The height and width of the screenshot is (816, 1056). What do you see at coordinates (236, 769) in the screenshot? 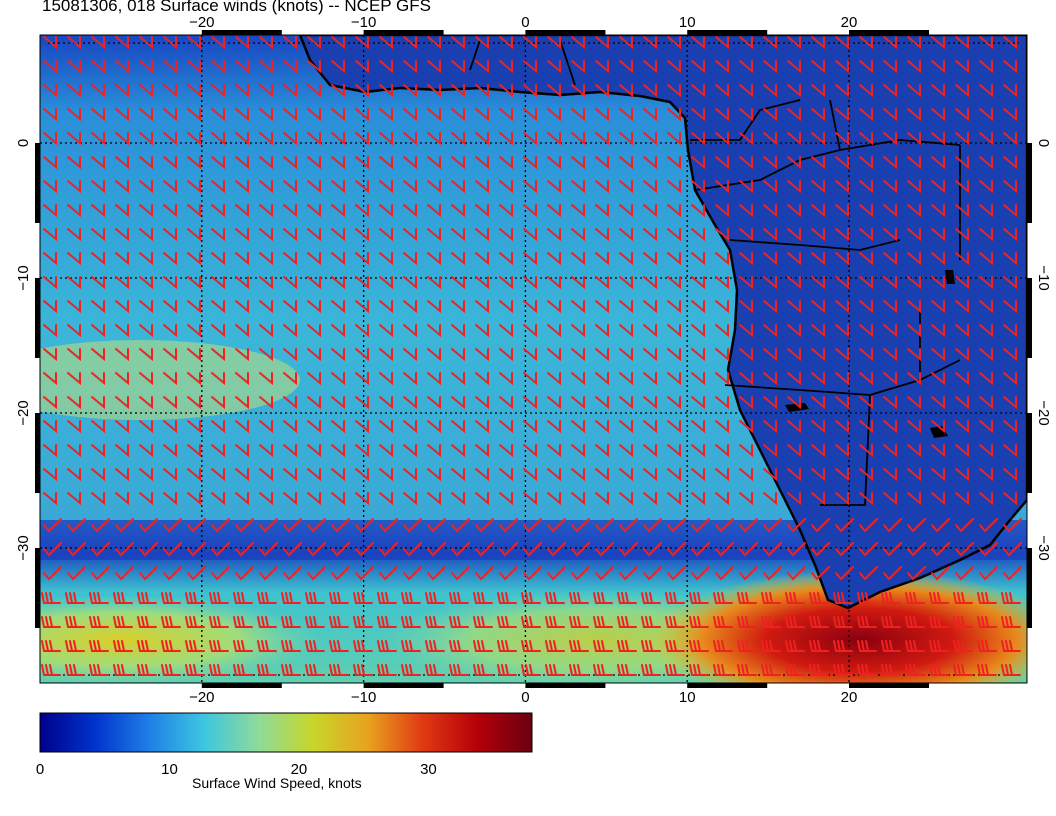
I see `colorbar-tick-labels: 0 10 20 30` at bounding box center [236, 769].